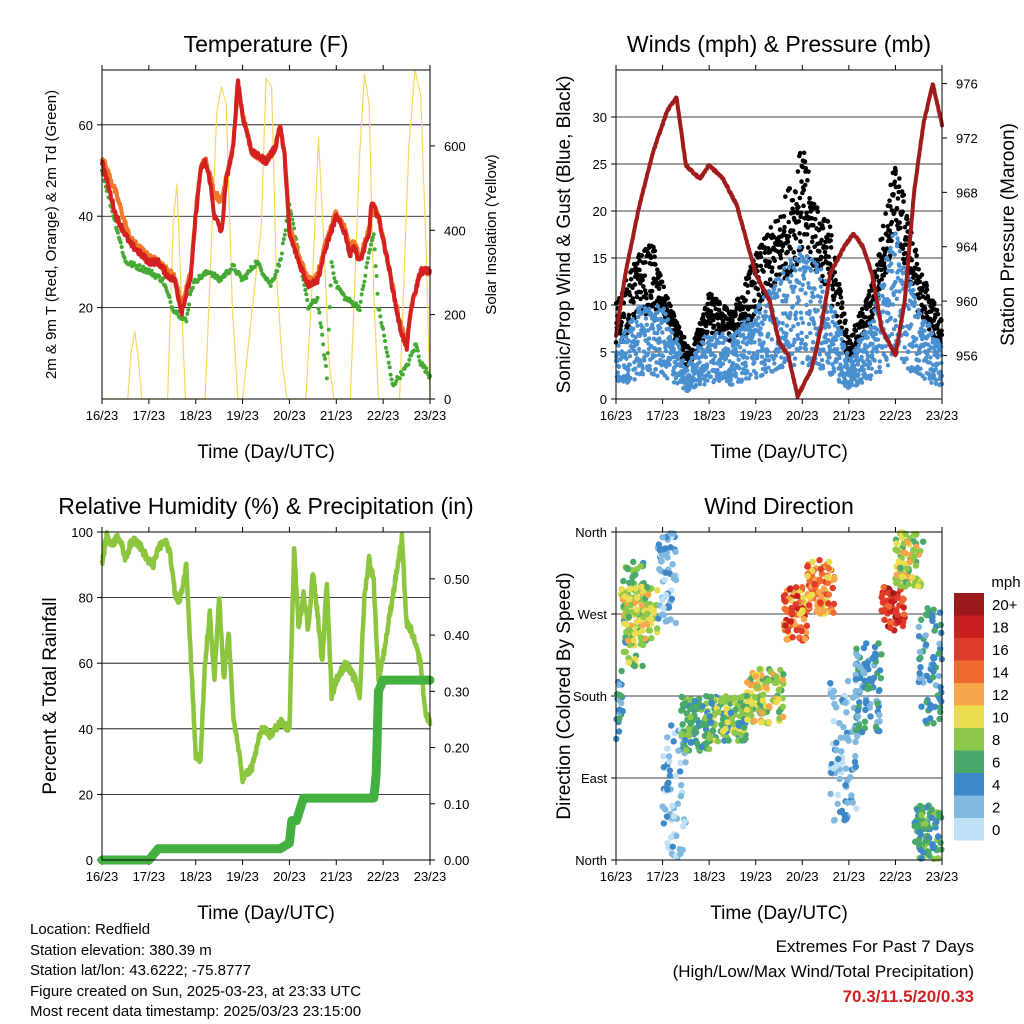  Describe the element at coordinates (600, 117) in the screenshot. I see `y-tick-label: 30` at that location.